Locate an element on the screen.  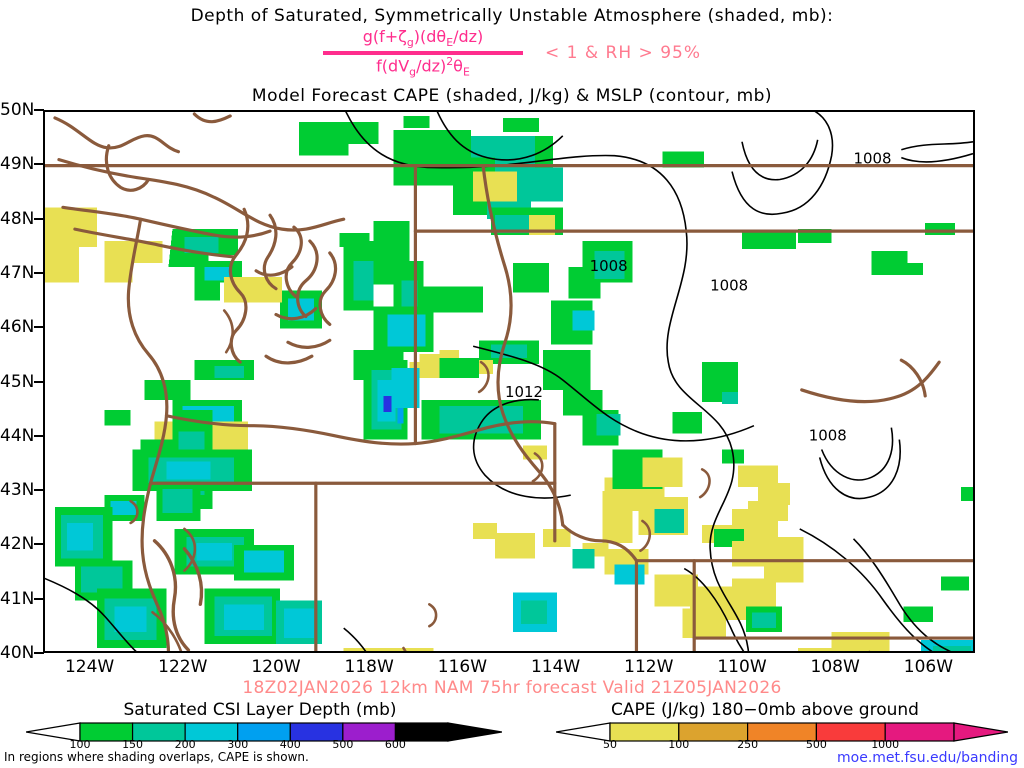
cape-colorbar-tick-label: 1000 is located at coordinates (885, 744).